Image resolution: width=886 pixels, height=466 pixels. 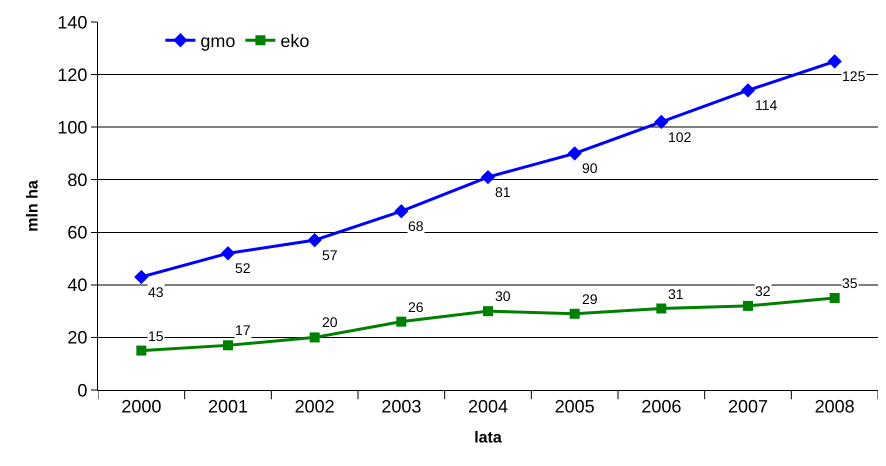 What do you see at coordinates (850, 283) in the screenshot?
I see `data-label: 35` at bounding box center [850, 283].